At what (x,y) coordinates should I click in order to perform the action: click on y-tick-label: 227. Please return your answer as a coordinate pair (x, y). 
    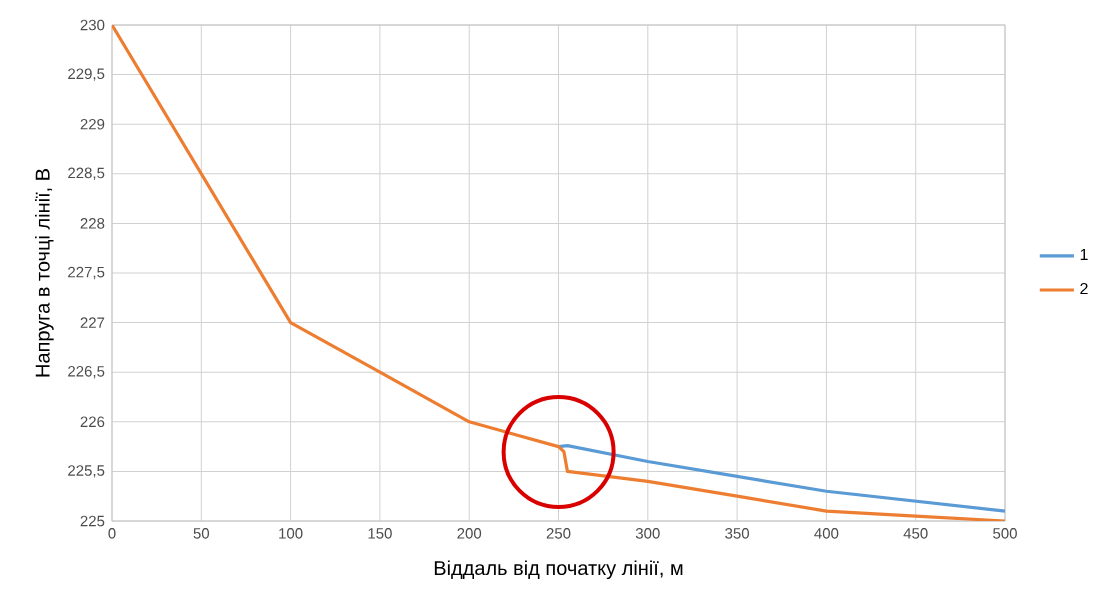
    Looking at the image, I should click on (92, 322).